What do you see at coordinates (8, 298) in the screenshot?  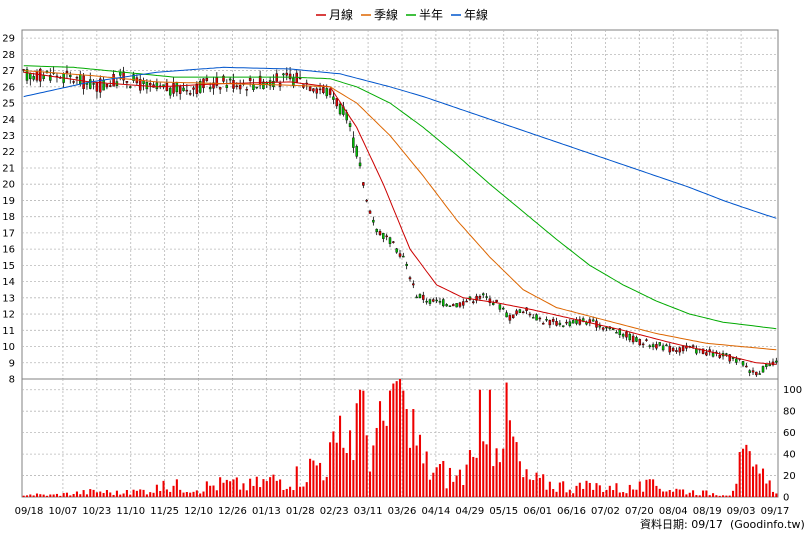 I see `price-tick-13: 13` at bounding box center [8, 298].